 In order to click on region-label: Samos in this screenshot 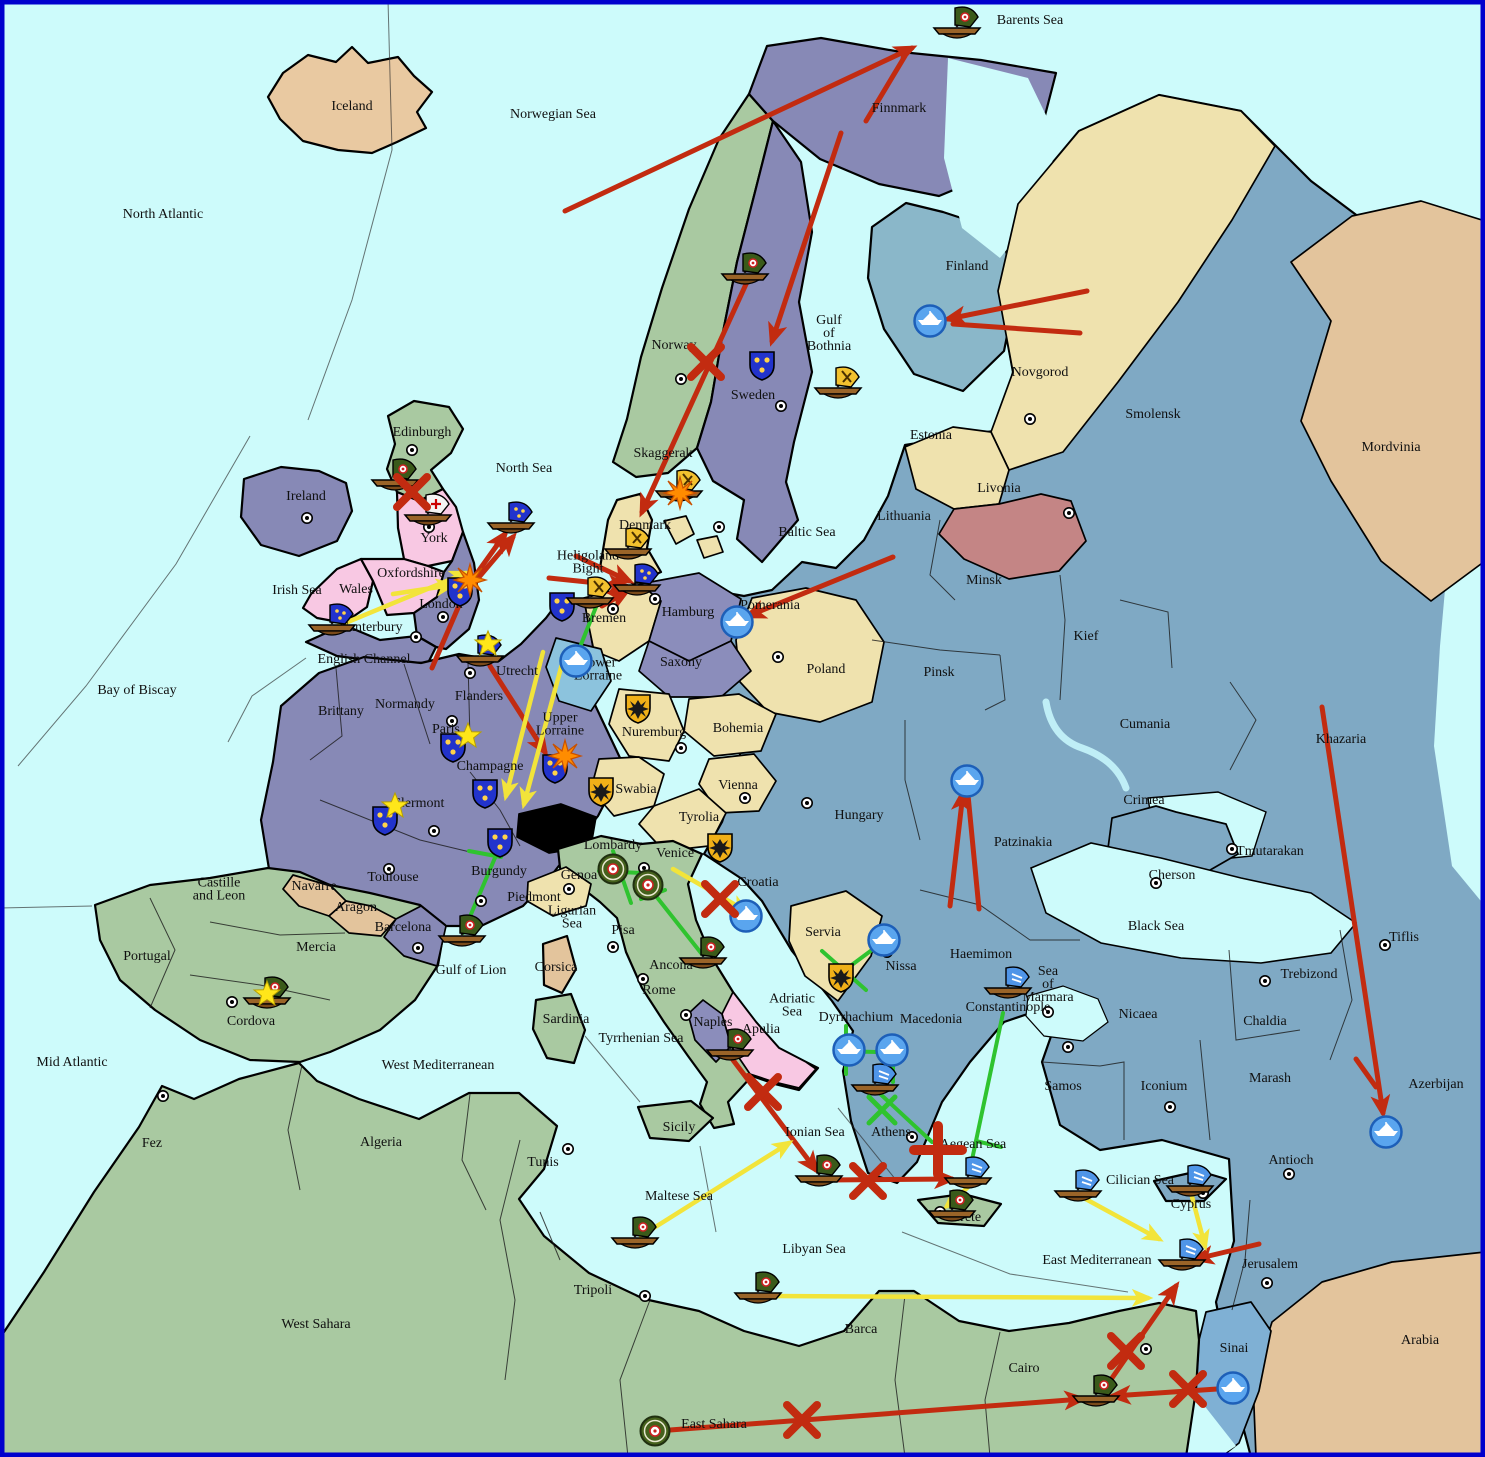, I will do `click(1062, 1086)`.